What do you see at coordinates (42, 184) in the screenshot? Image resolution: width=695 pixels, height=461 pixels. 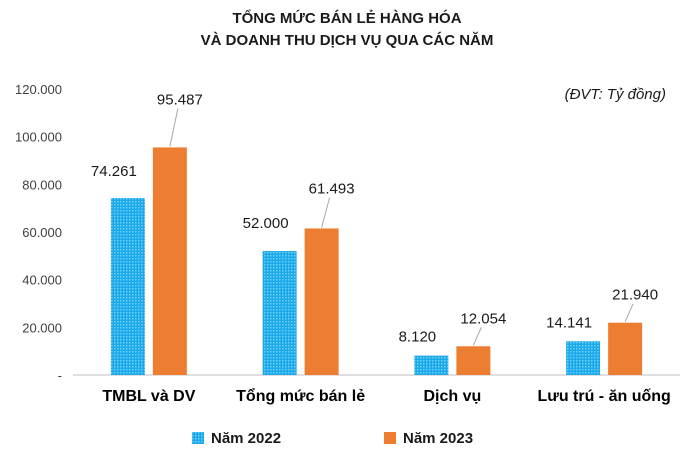 I see `y-tick-label: 80.000` at bounding box center [42, 184].